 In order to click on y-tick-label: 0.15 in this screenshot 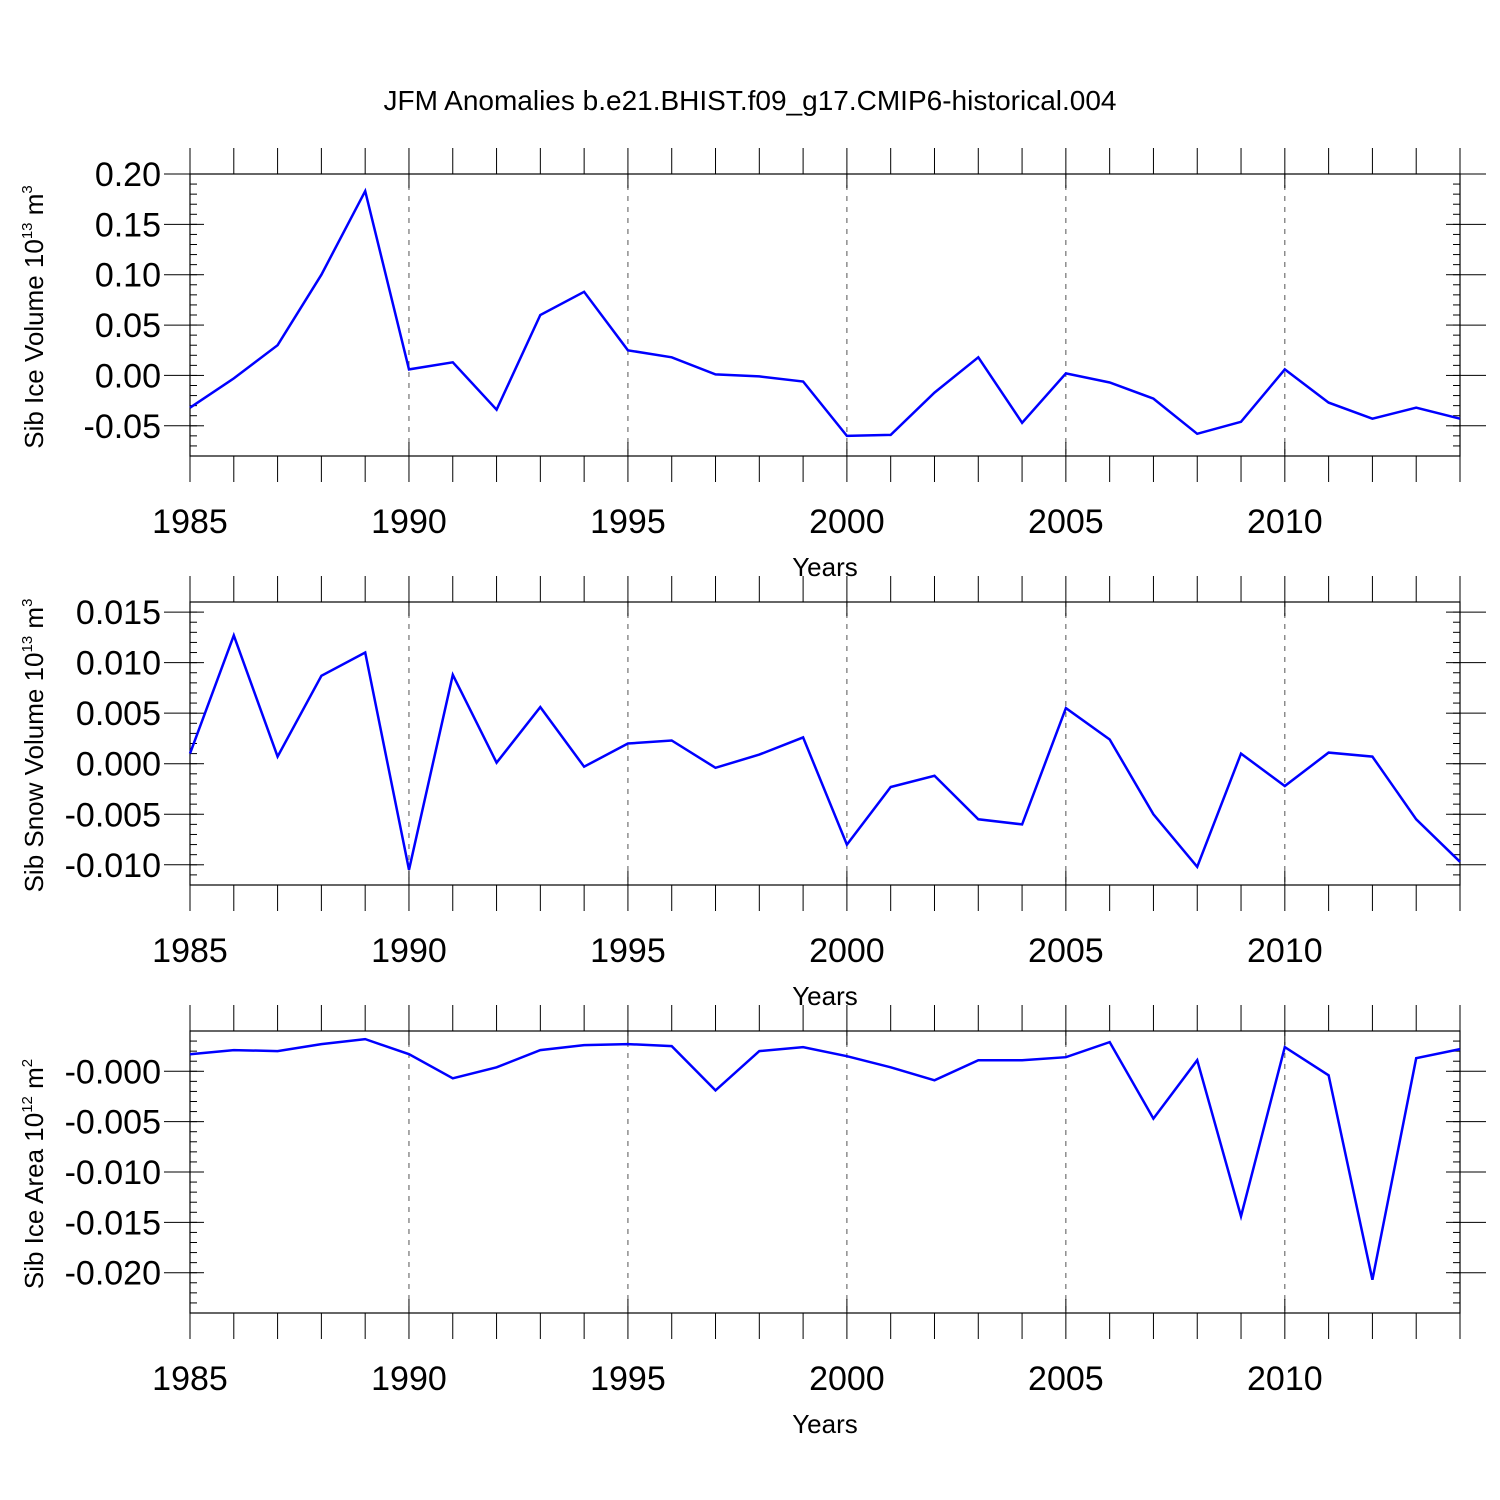, I will do `click(128, 225)`.